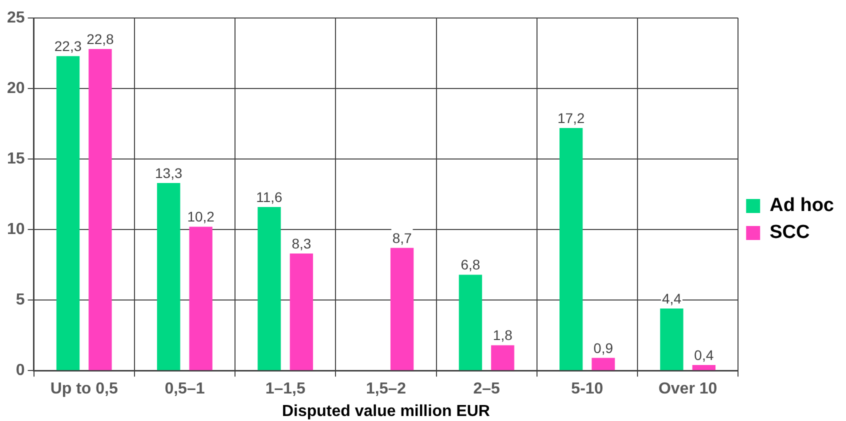 The width and height of the screenshot is (846, 421). Describe the element at coordinates (285, 389) in the screenshot. I see `x-tick-label: 1–1,5` at that location.